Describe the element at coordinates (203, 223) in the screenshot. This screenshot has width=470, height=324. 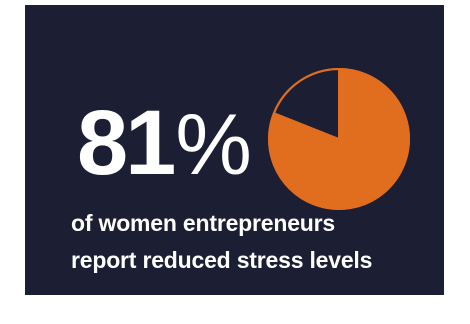
I see `caption-line-1: of women entrepreneurs` at that location.